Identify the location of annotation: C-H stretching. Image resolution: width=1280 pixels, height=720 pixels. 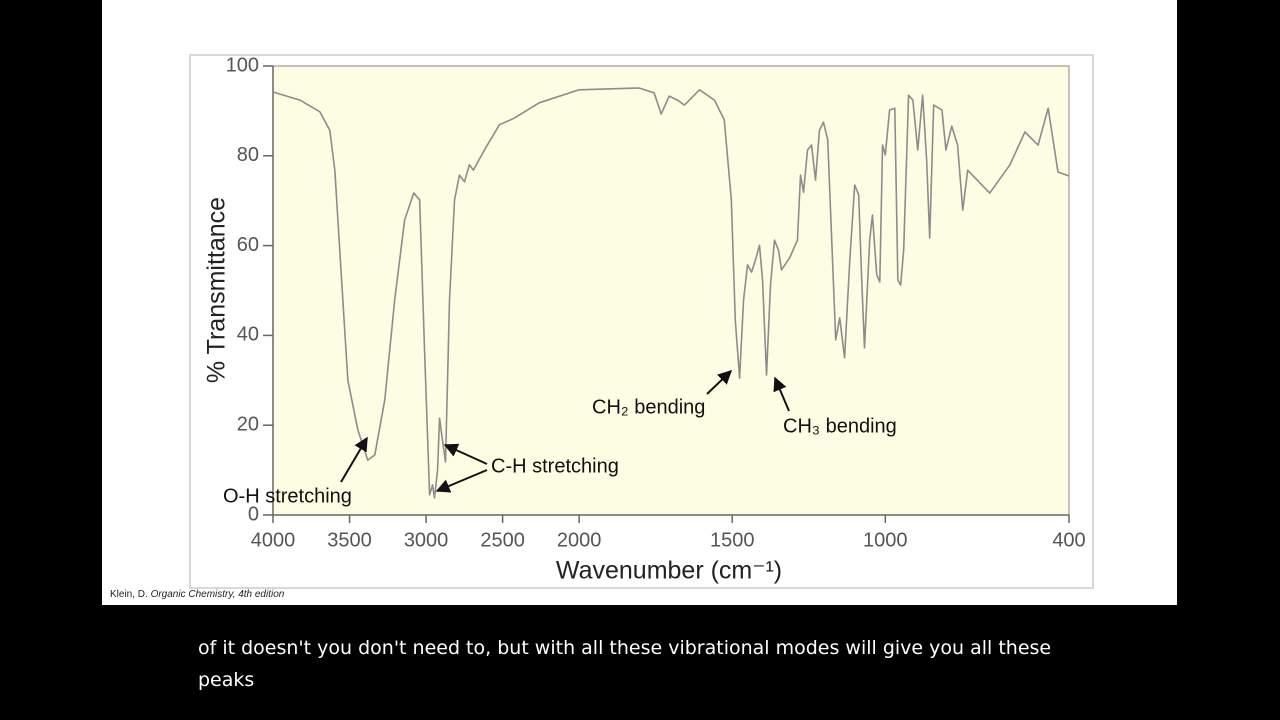
(555, 466).